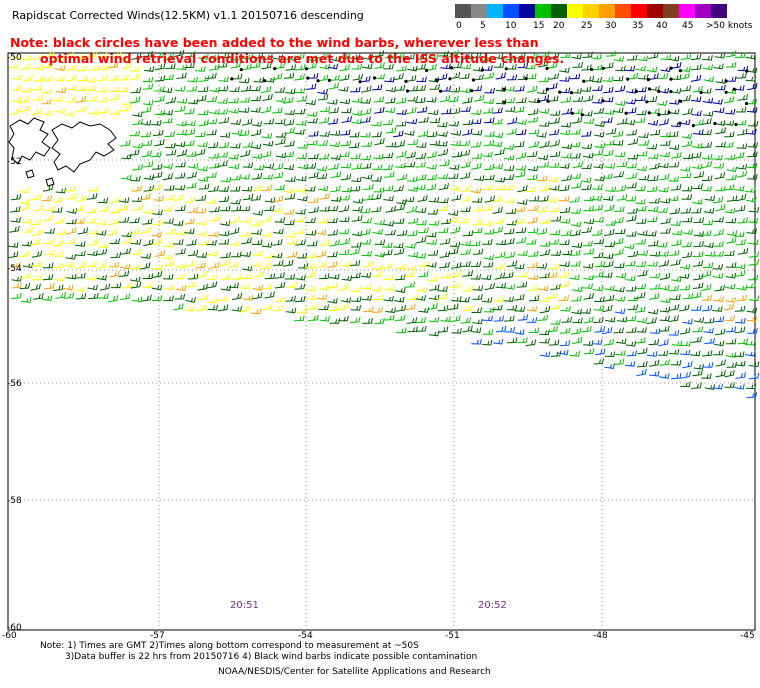  Describe the element at coordinates (452, 636) in the screenshot. I see `longitude-label: -51` at that location.